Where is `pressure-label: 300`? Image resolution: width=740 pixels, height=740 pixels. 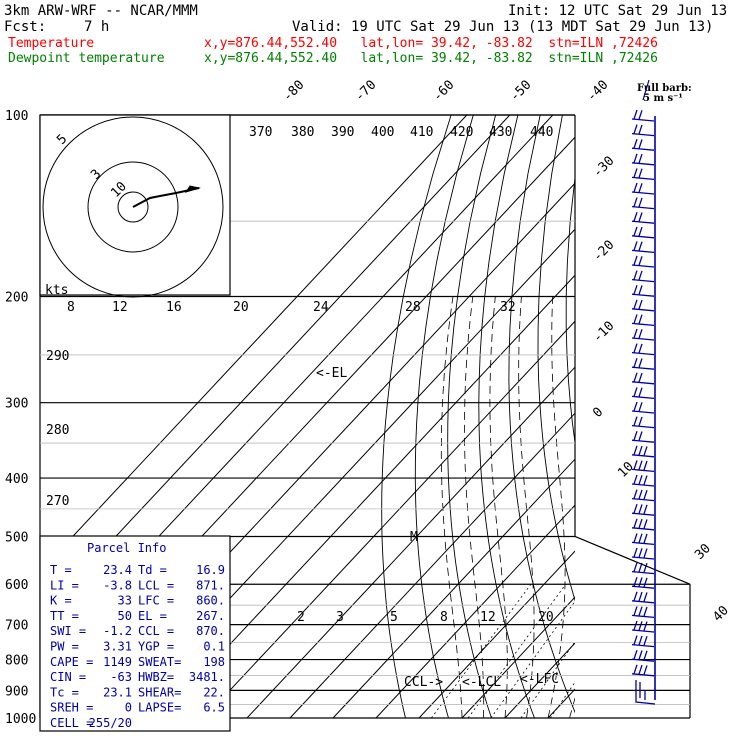
pressure-label: 300 is located at coordinates (16, 404).